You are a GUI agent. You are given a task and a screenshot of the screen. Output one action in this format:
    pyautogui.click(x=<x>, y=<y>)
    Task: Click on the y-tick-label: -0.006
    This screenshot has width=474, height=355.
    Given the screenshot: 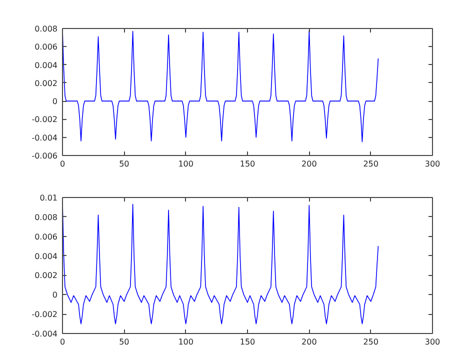 What is the action you would take?
    pyautogui.click(x=45, y=156)
    